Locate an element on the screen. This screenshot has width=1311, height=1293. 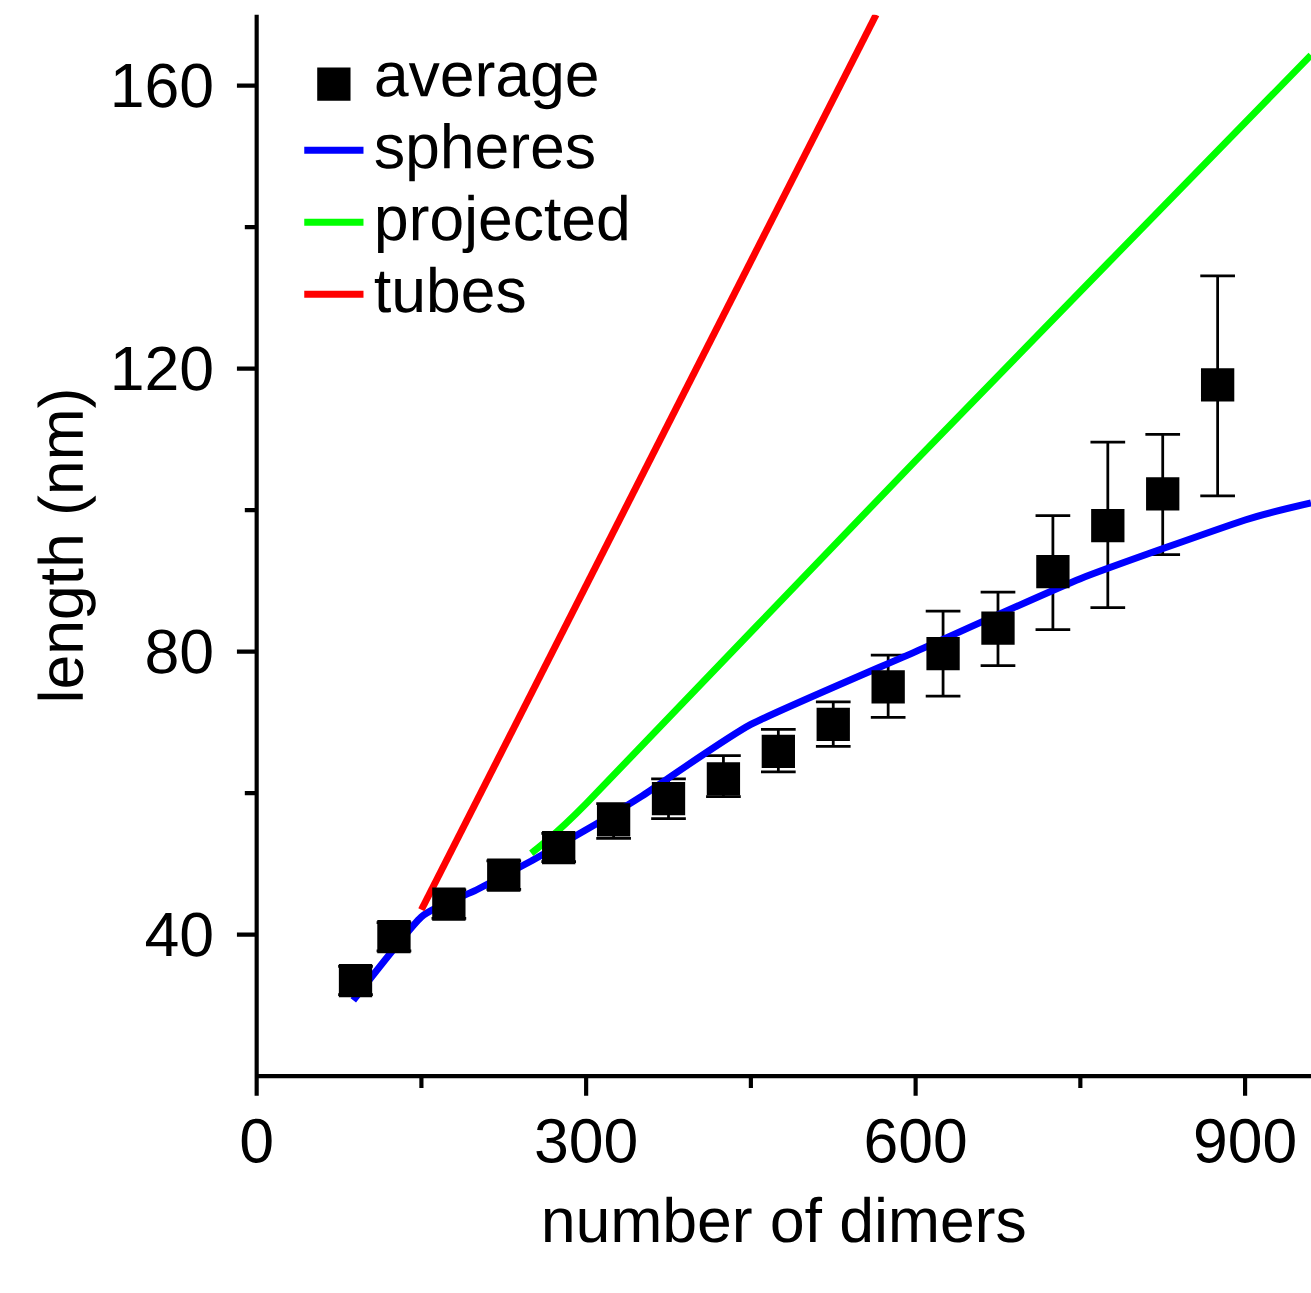
x-axis-title: number of dimers is located at coordinates (784, 1219).